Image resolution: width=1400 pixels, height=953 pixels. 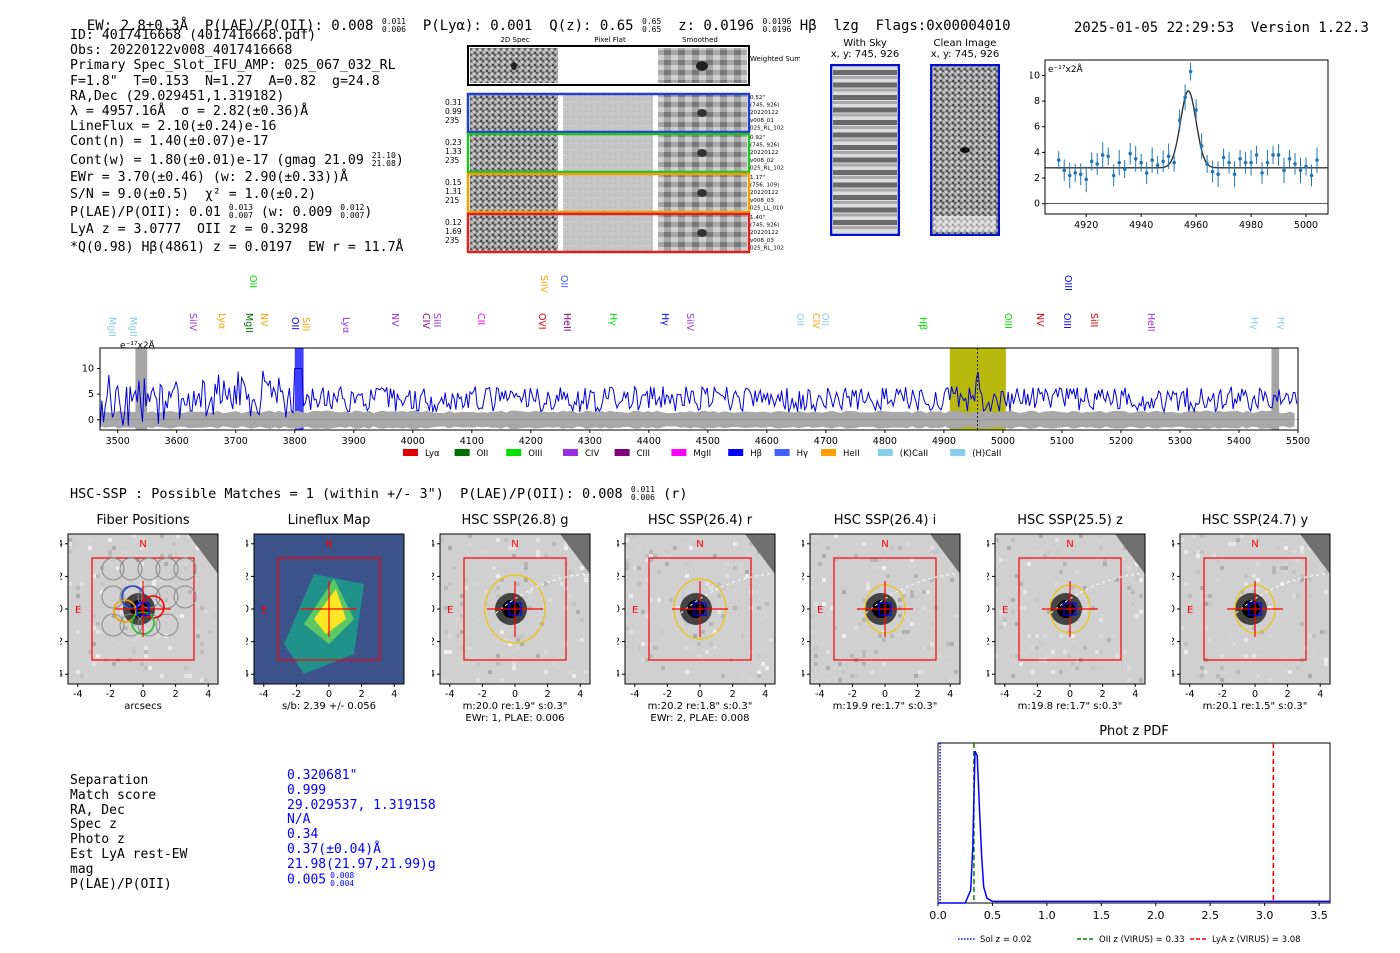 What do you see at coordinates (193, 195) in the screenshot?
I see `info-sn: S/N = 9.0(±0.5) χ² = 1.0(±0.2)` at bounding box center [193, 195].